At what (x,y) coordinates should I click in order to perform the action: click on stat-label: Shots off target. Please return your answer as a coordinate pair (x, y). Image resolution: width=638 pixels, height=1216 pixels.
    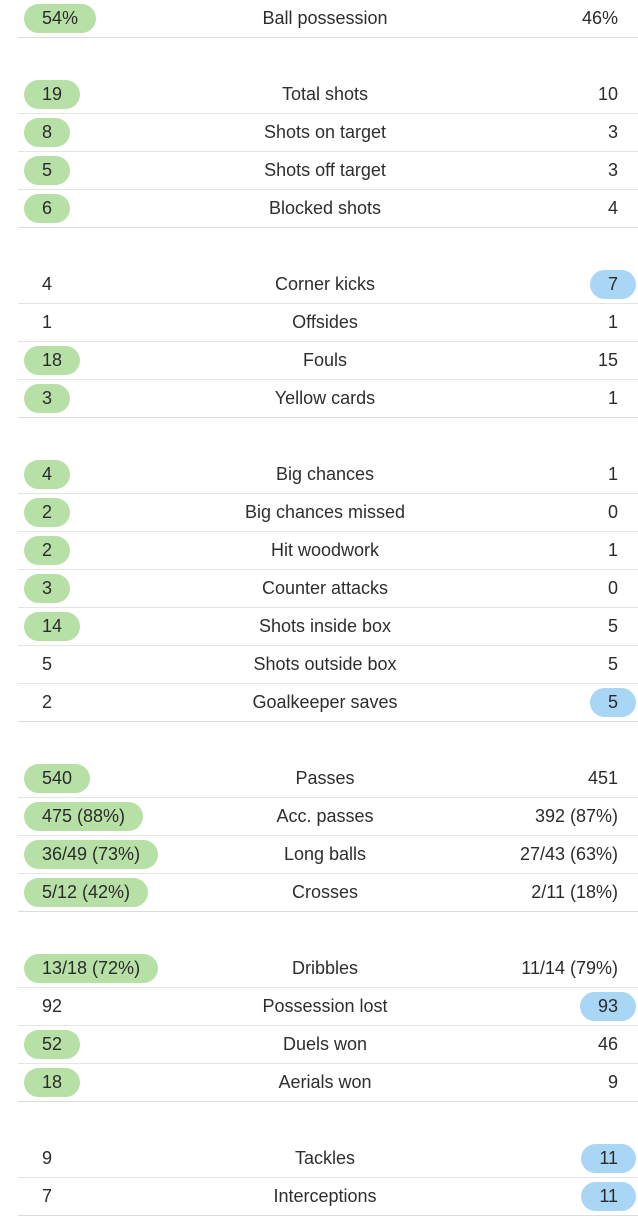
    Looking at the image, I should click on (325, 170).